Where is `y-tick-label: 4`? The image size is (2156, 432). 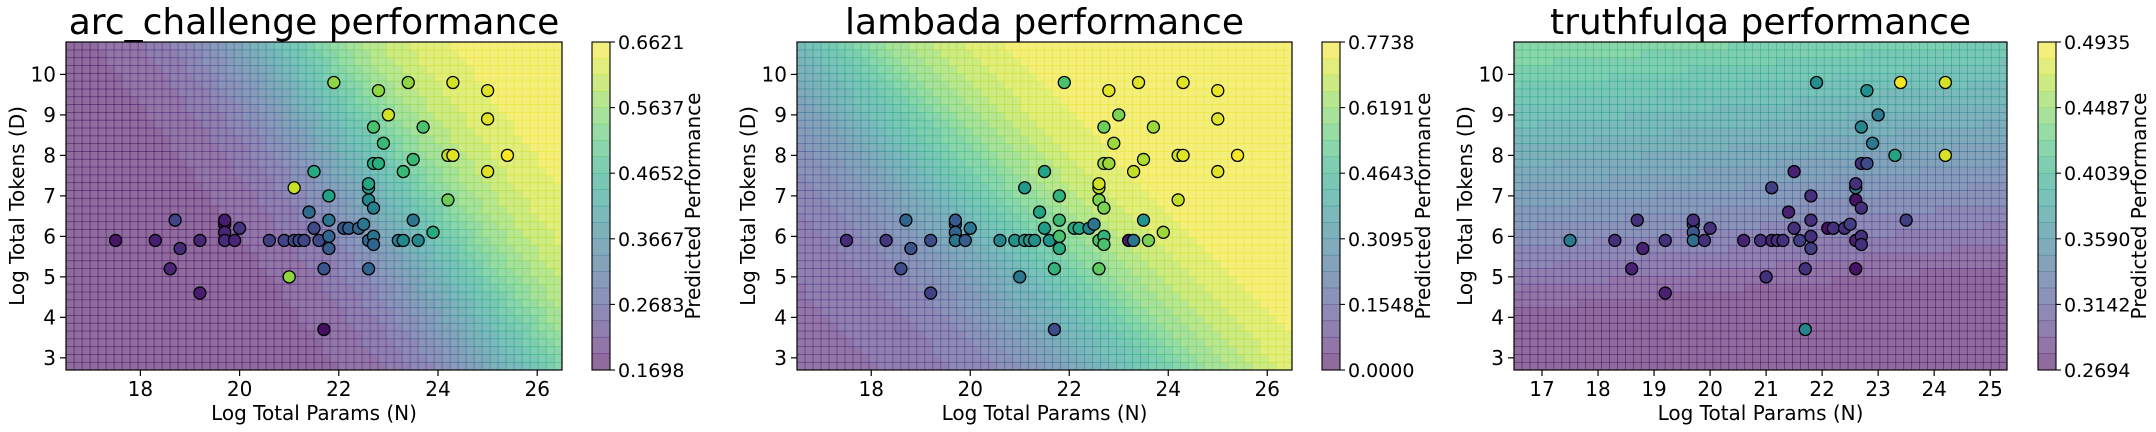 y-tick-label: 4 is located at coordinates (49, 317).